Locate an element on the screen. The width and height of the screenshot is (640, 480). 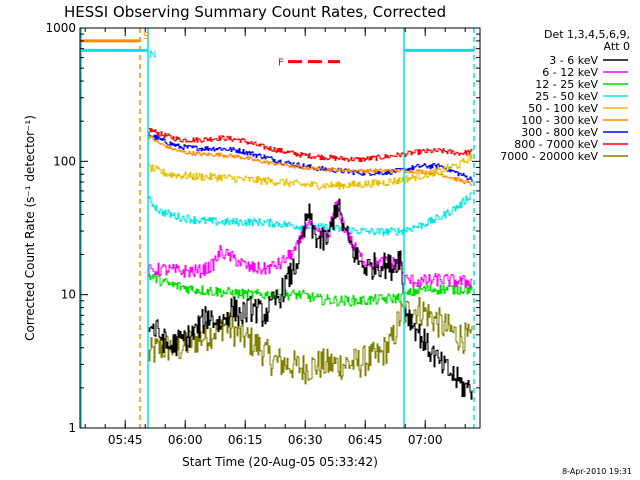
legend-label-5: 100 - 300 keV is located at coordinates (559, 120).